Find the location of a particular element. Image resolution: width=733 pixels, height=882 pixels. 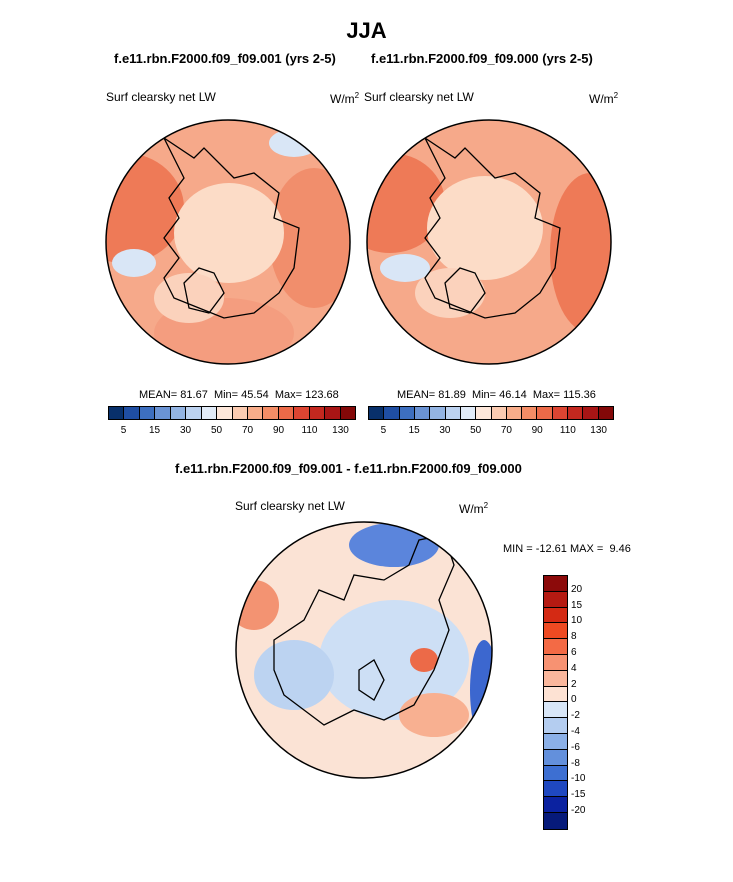

map-right is located at coordinates (489, 242).